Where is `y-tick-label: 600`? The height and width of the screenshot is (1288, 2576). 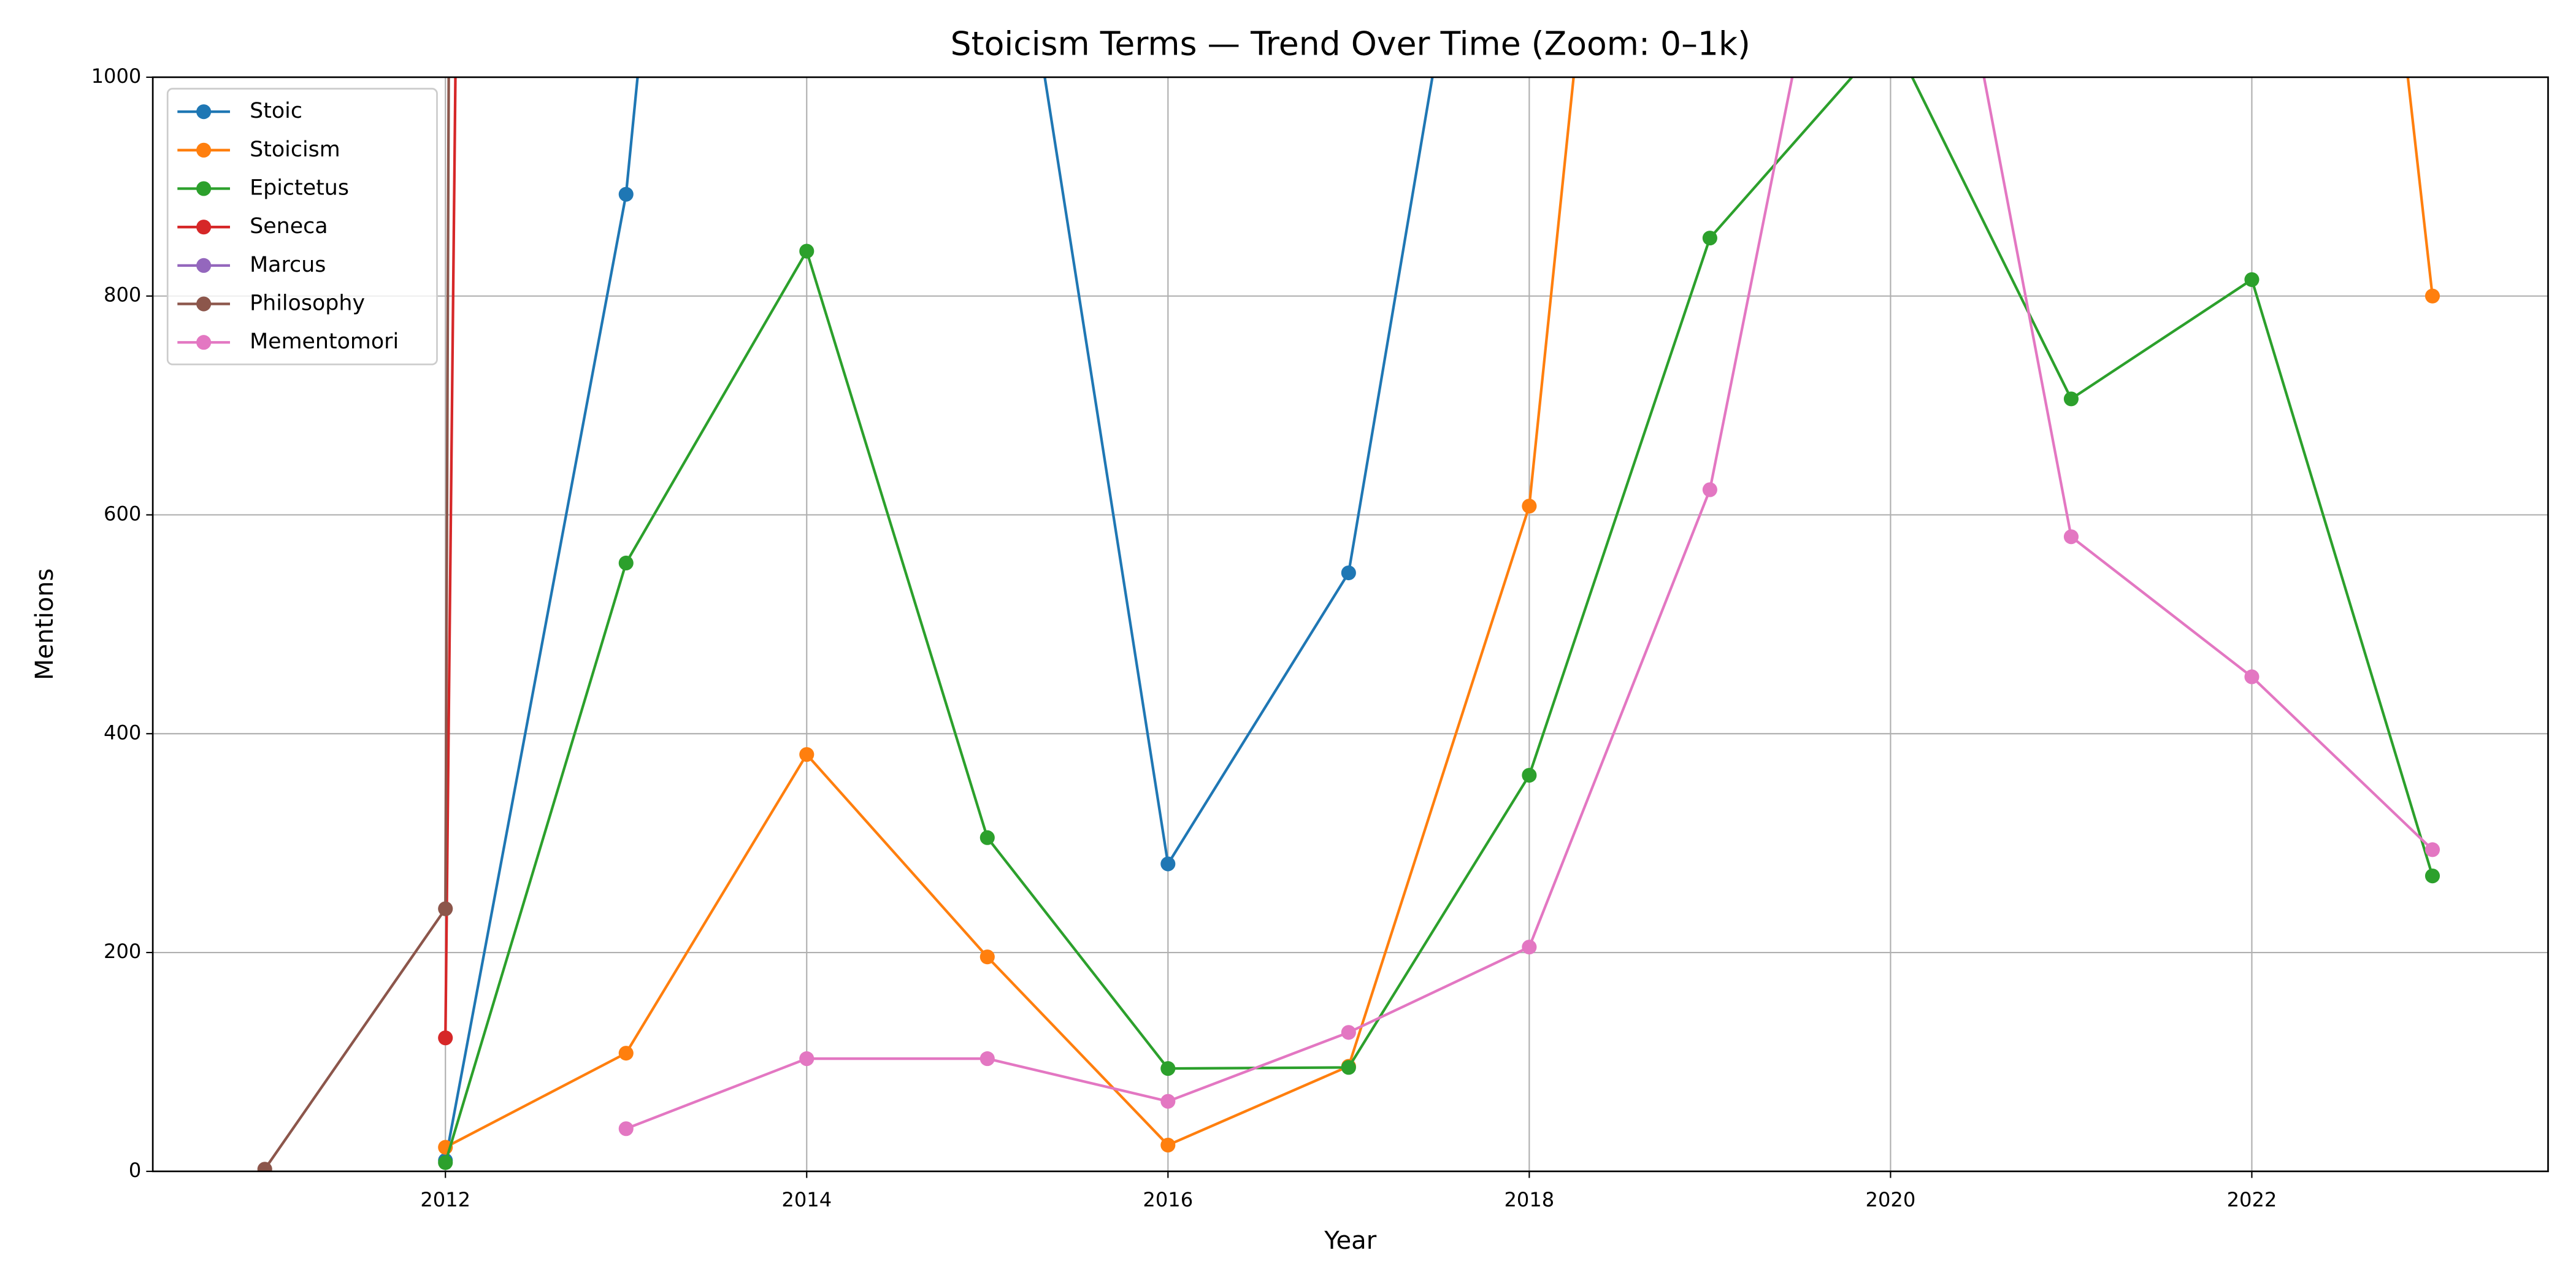 y-tick-label: 600 is located at coordinates (122, 513).